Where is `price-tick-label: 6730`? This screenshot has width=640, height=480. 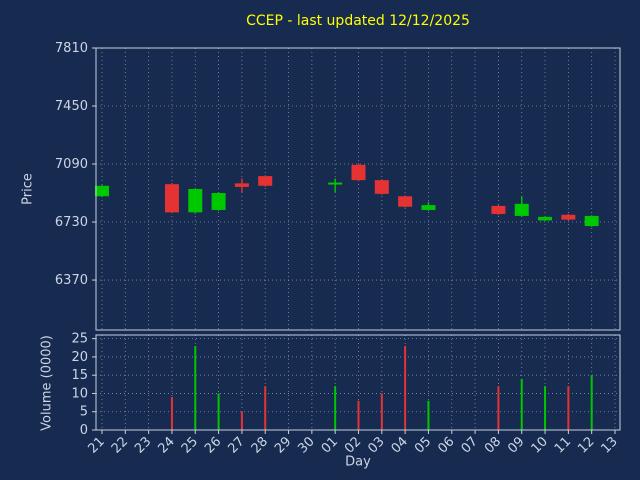
price-tick-label: 6730 is located at coordinates (71, 222).